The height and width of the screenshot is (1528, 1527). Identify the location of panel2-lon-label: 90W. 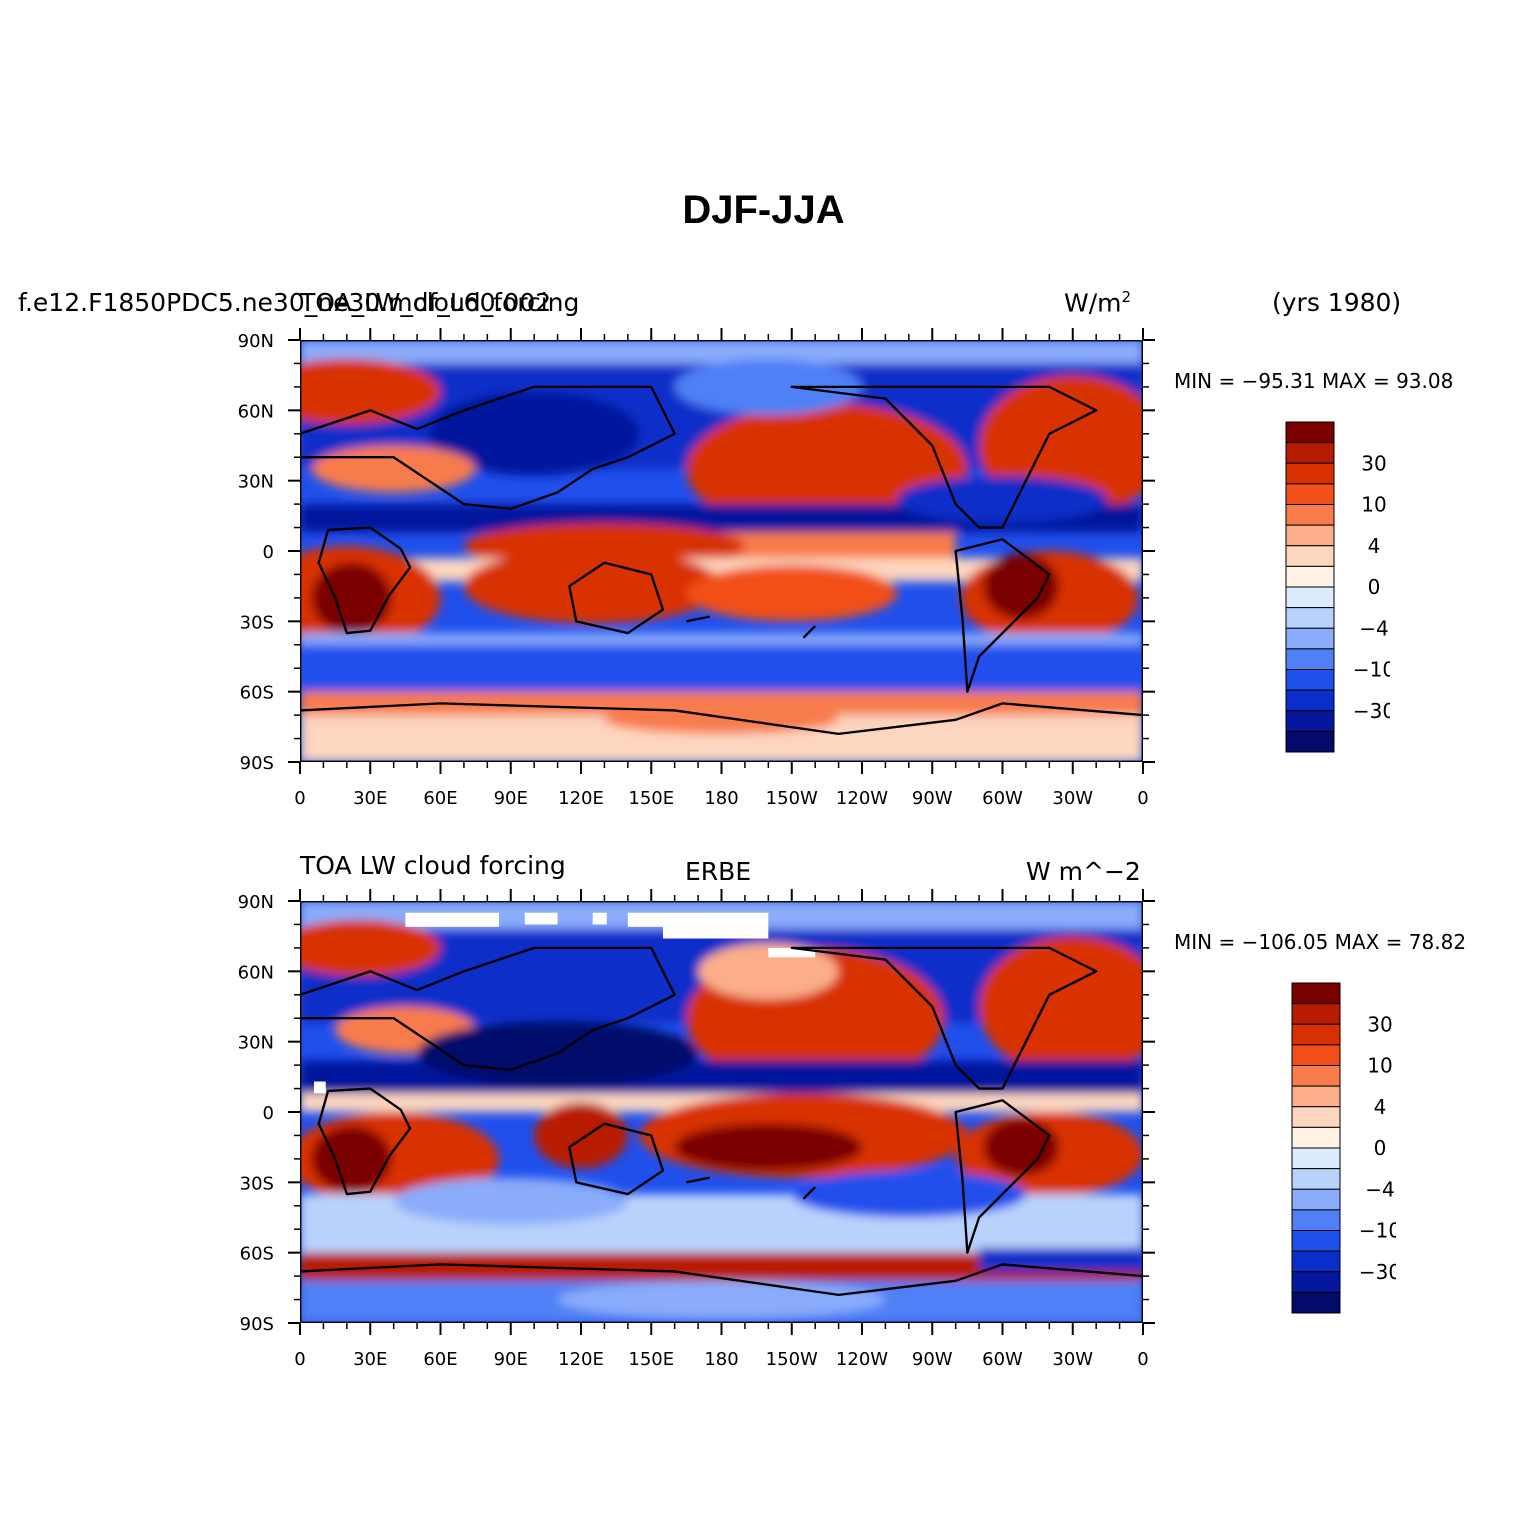
(932, 1359).